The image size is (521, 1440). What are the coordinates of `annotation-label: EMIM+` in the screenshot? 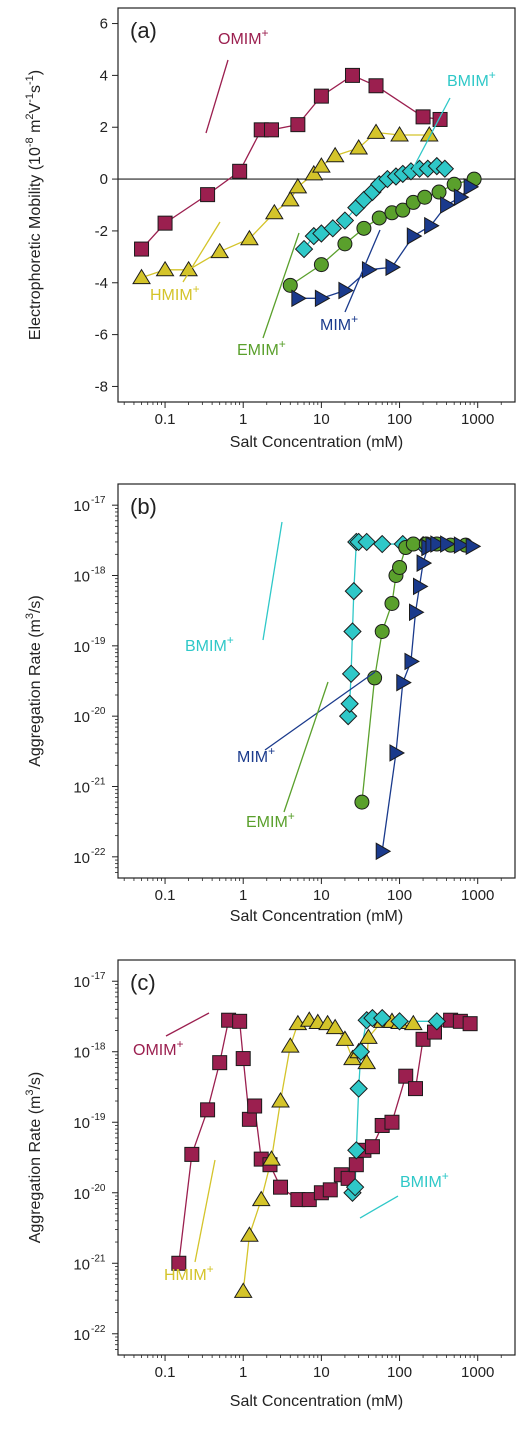 It's located at (261, 348).